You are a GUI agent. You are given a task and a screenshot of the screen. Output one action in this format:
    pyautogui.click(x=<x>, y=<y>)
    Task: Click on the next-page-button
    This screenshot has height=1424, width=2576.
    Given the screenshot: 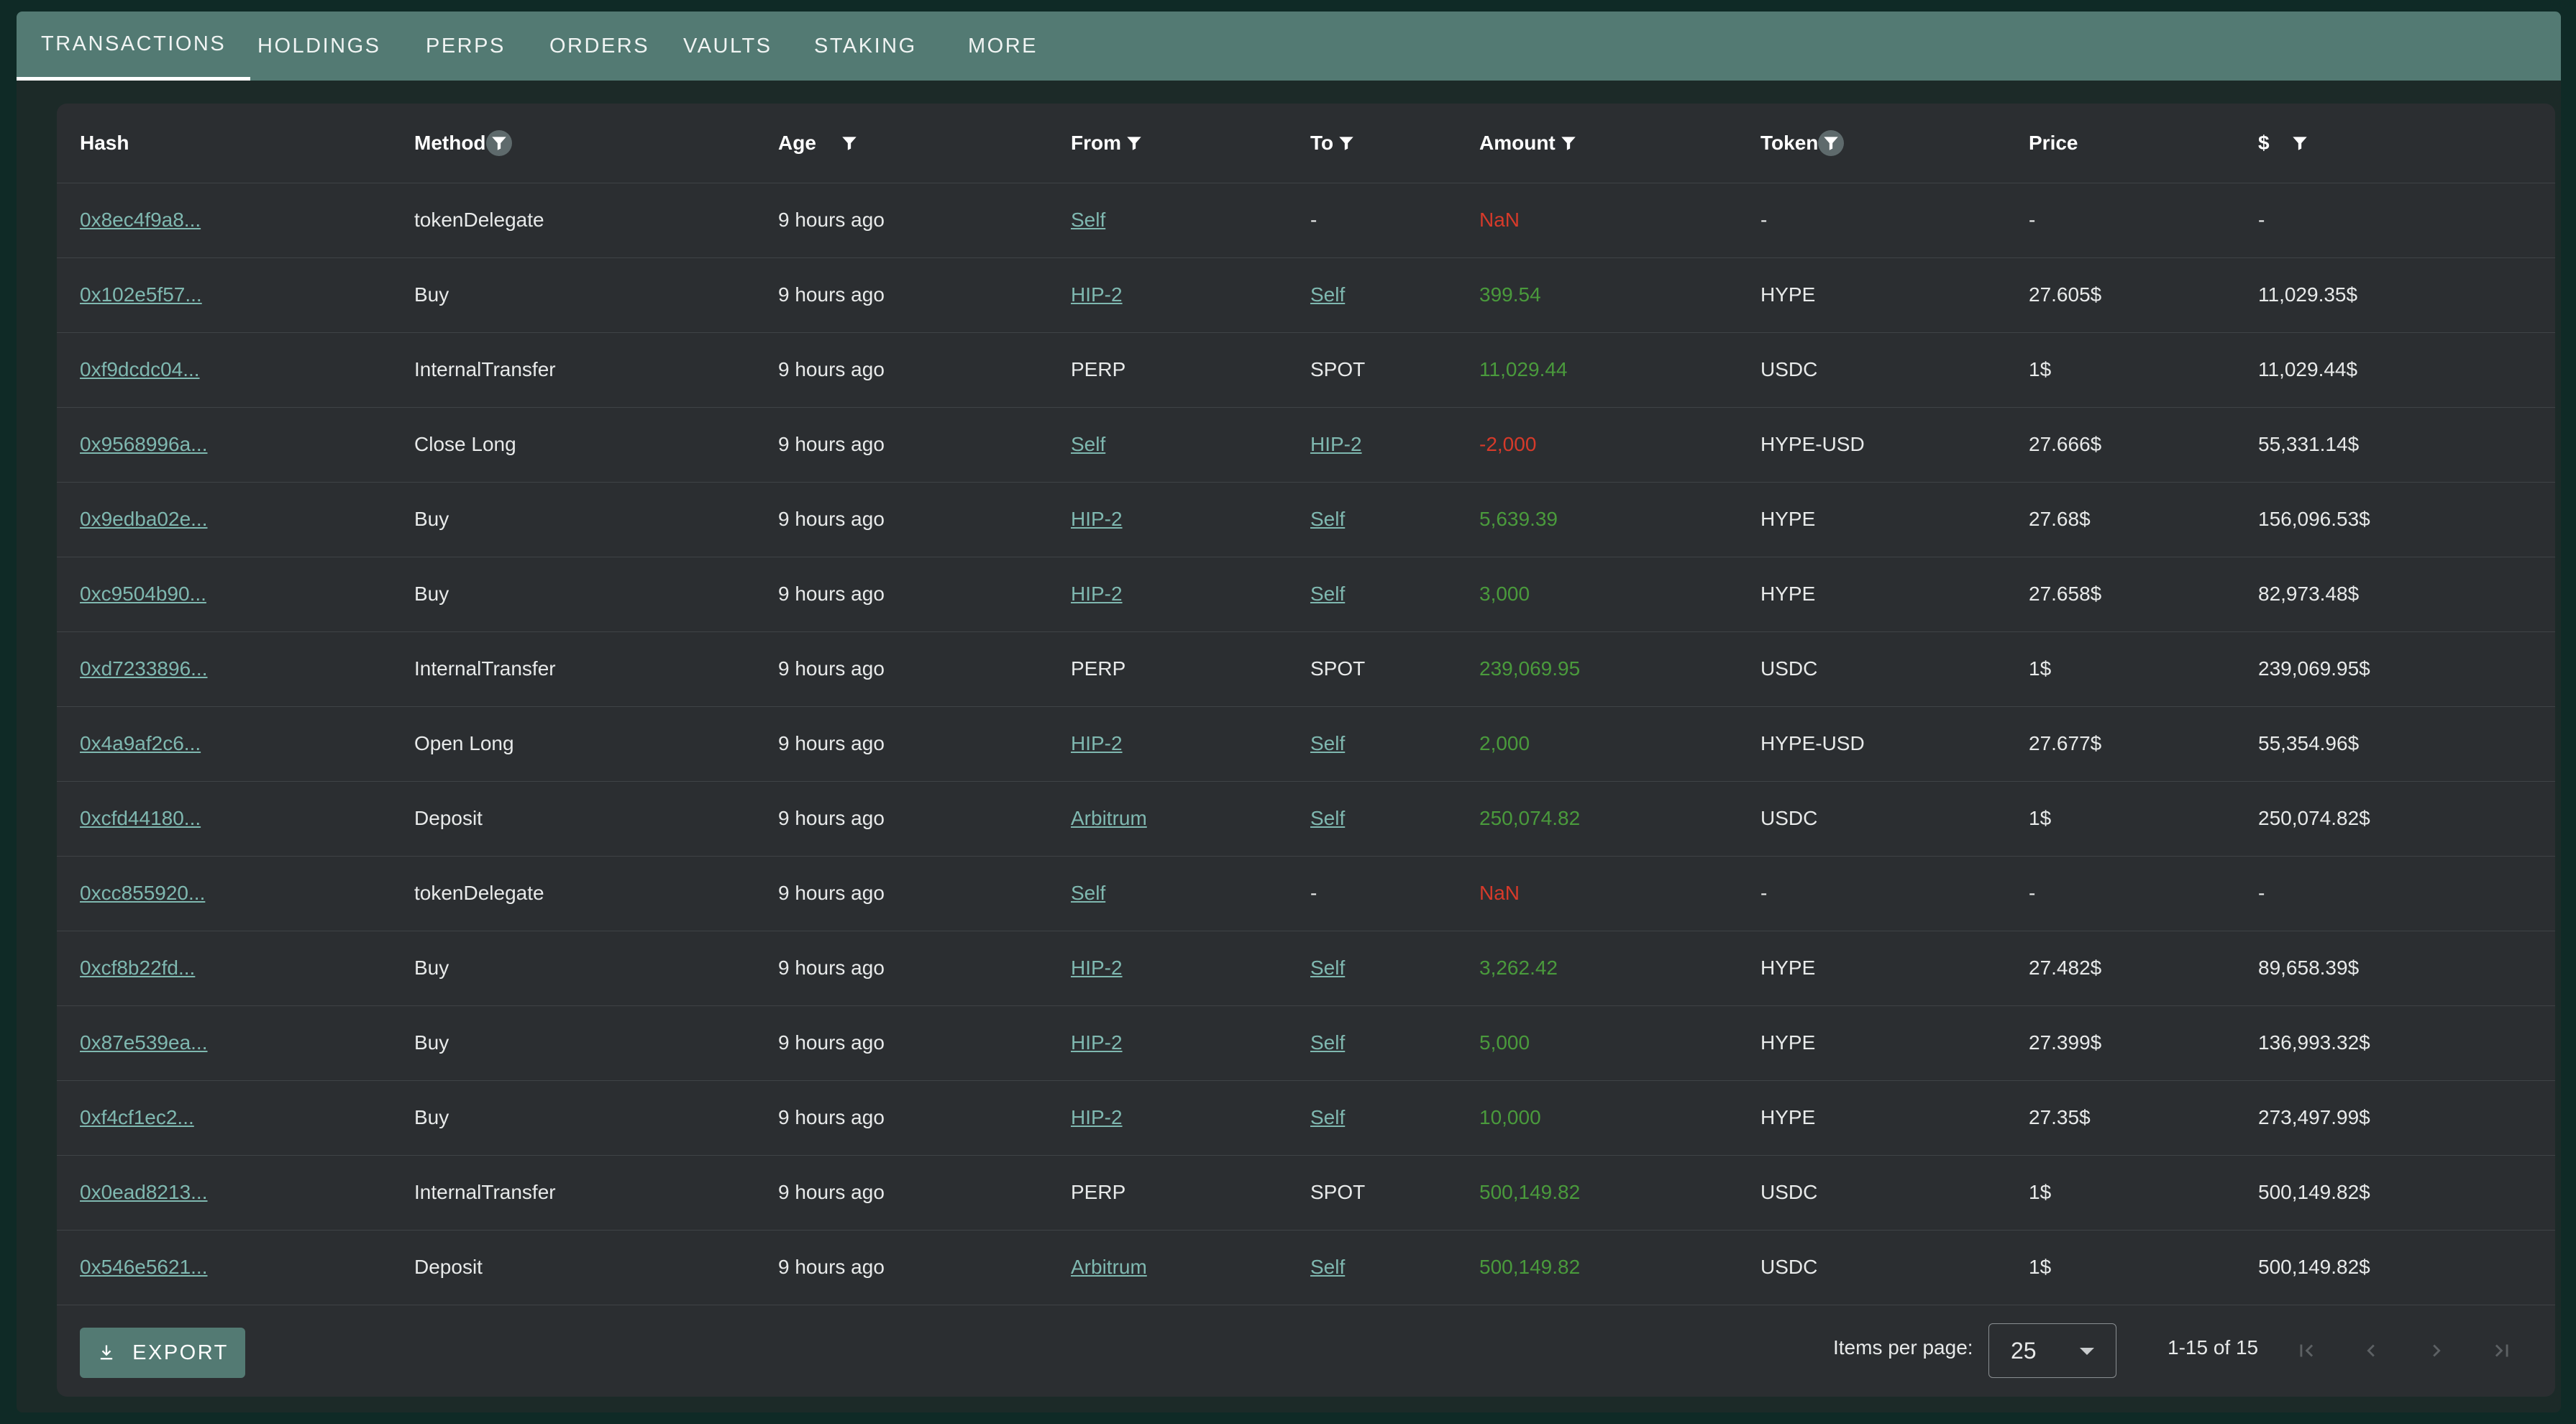 What is the action you would take?
    pyautogui.click(x=2436, y=1350)
    